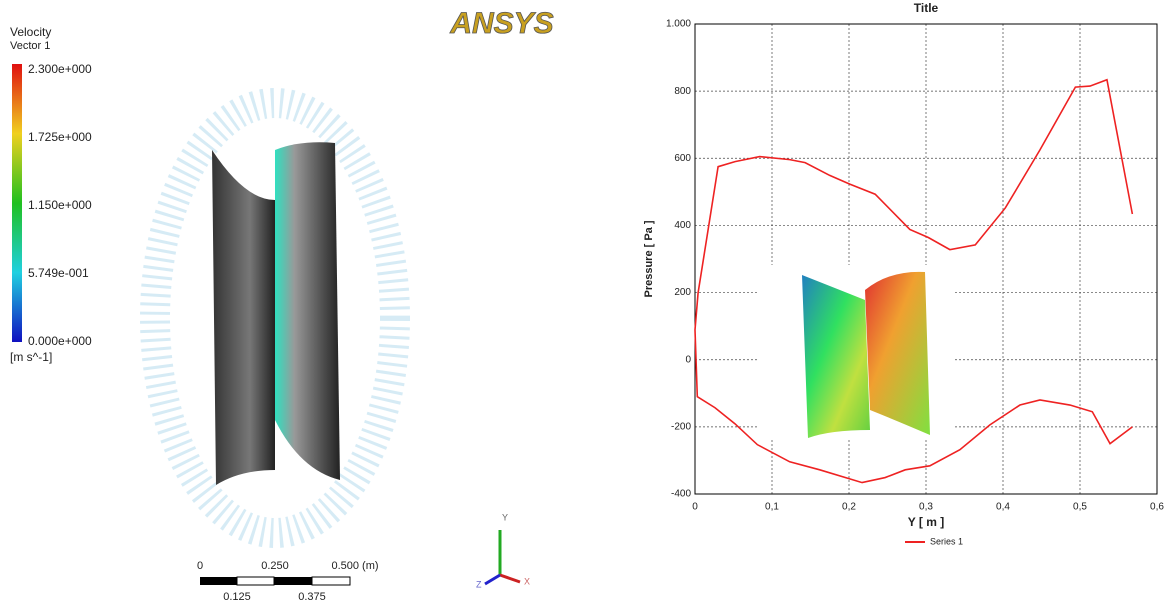 This screenshot has width=1170, height=614. I want to click on legend-unit: [m s^-1], so click(31, 357).